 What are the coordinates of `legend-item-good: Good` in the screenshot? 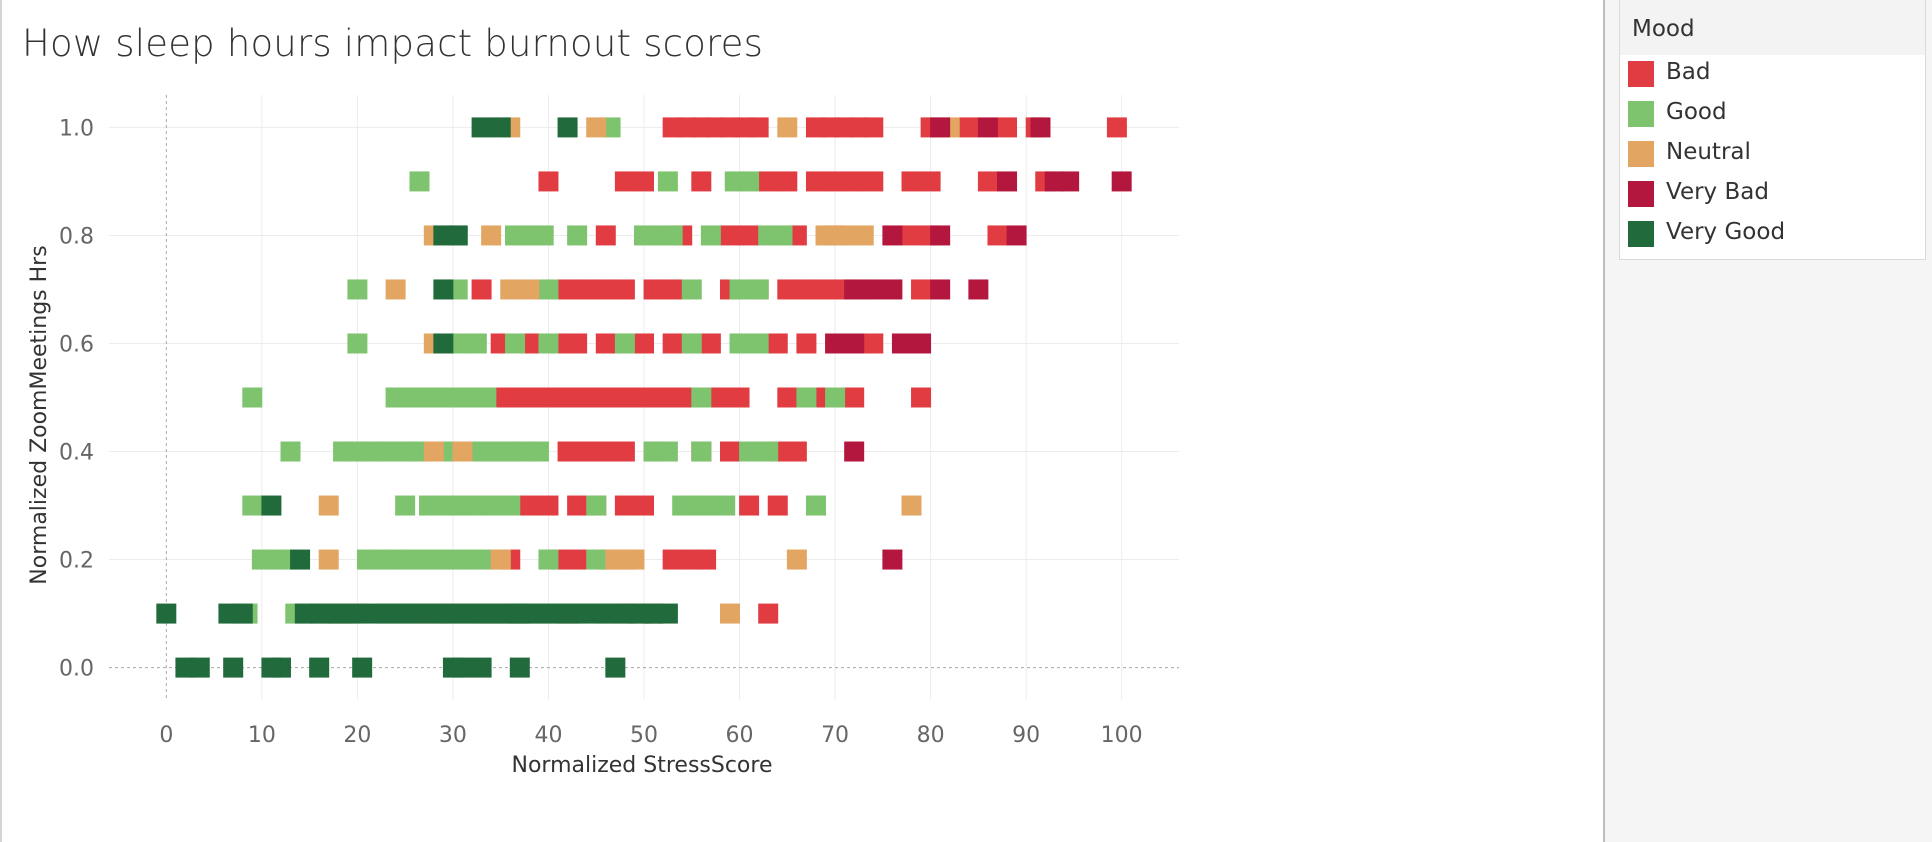 It's located at (1772, 115).